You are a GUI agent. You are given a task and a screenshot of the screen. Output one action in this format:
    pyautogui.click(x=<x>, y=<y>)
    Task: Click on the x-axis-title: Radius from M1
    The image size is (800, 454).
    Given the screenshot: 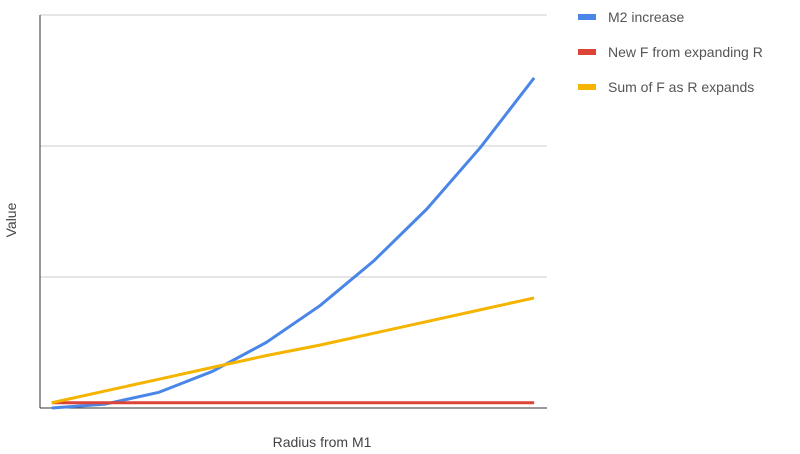 What is the action you would take?
    pyautogui.click(x=322, y=442)
    